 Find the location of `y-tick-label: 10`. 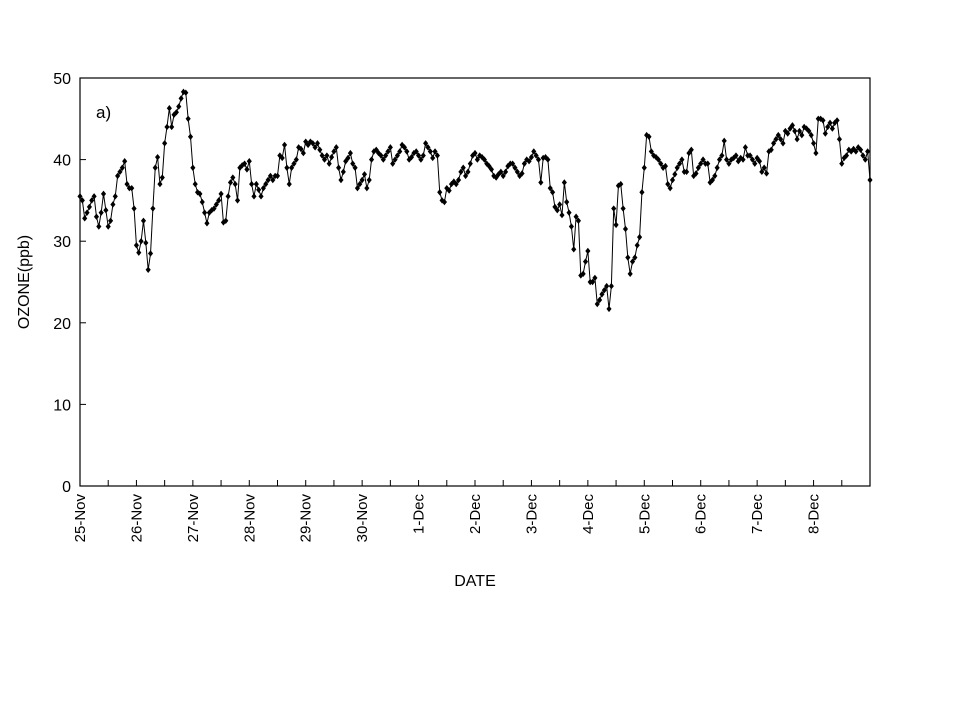

y-tick-label: 10 is located at coordinates (62, 405).